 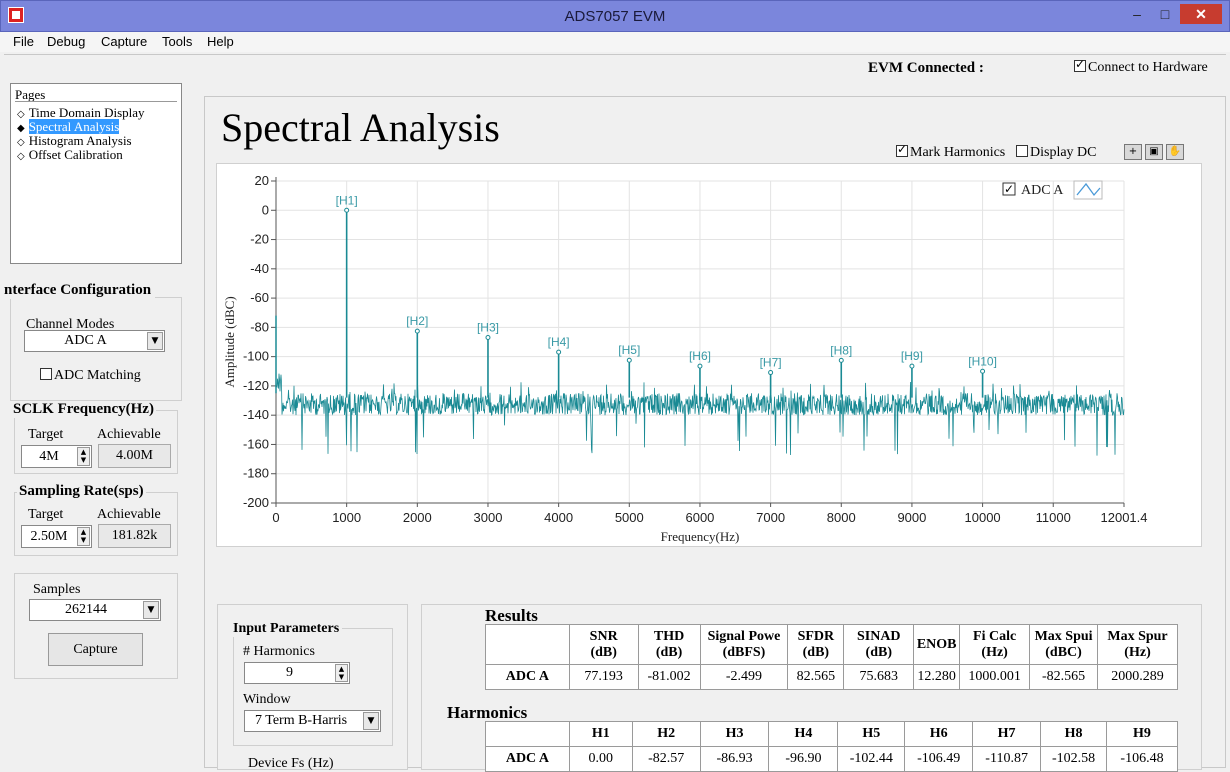 What do you see at coordinates (816, 677) in the screenshot?
I see `results-cell: 82.565` at bounding box center [816, 677].